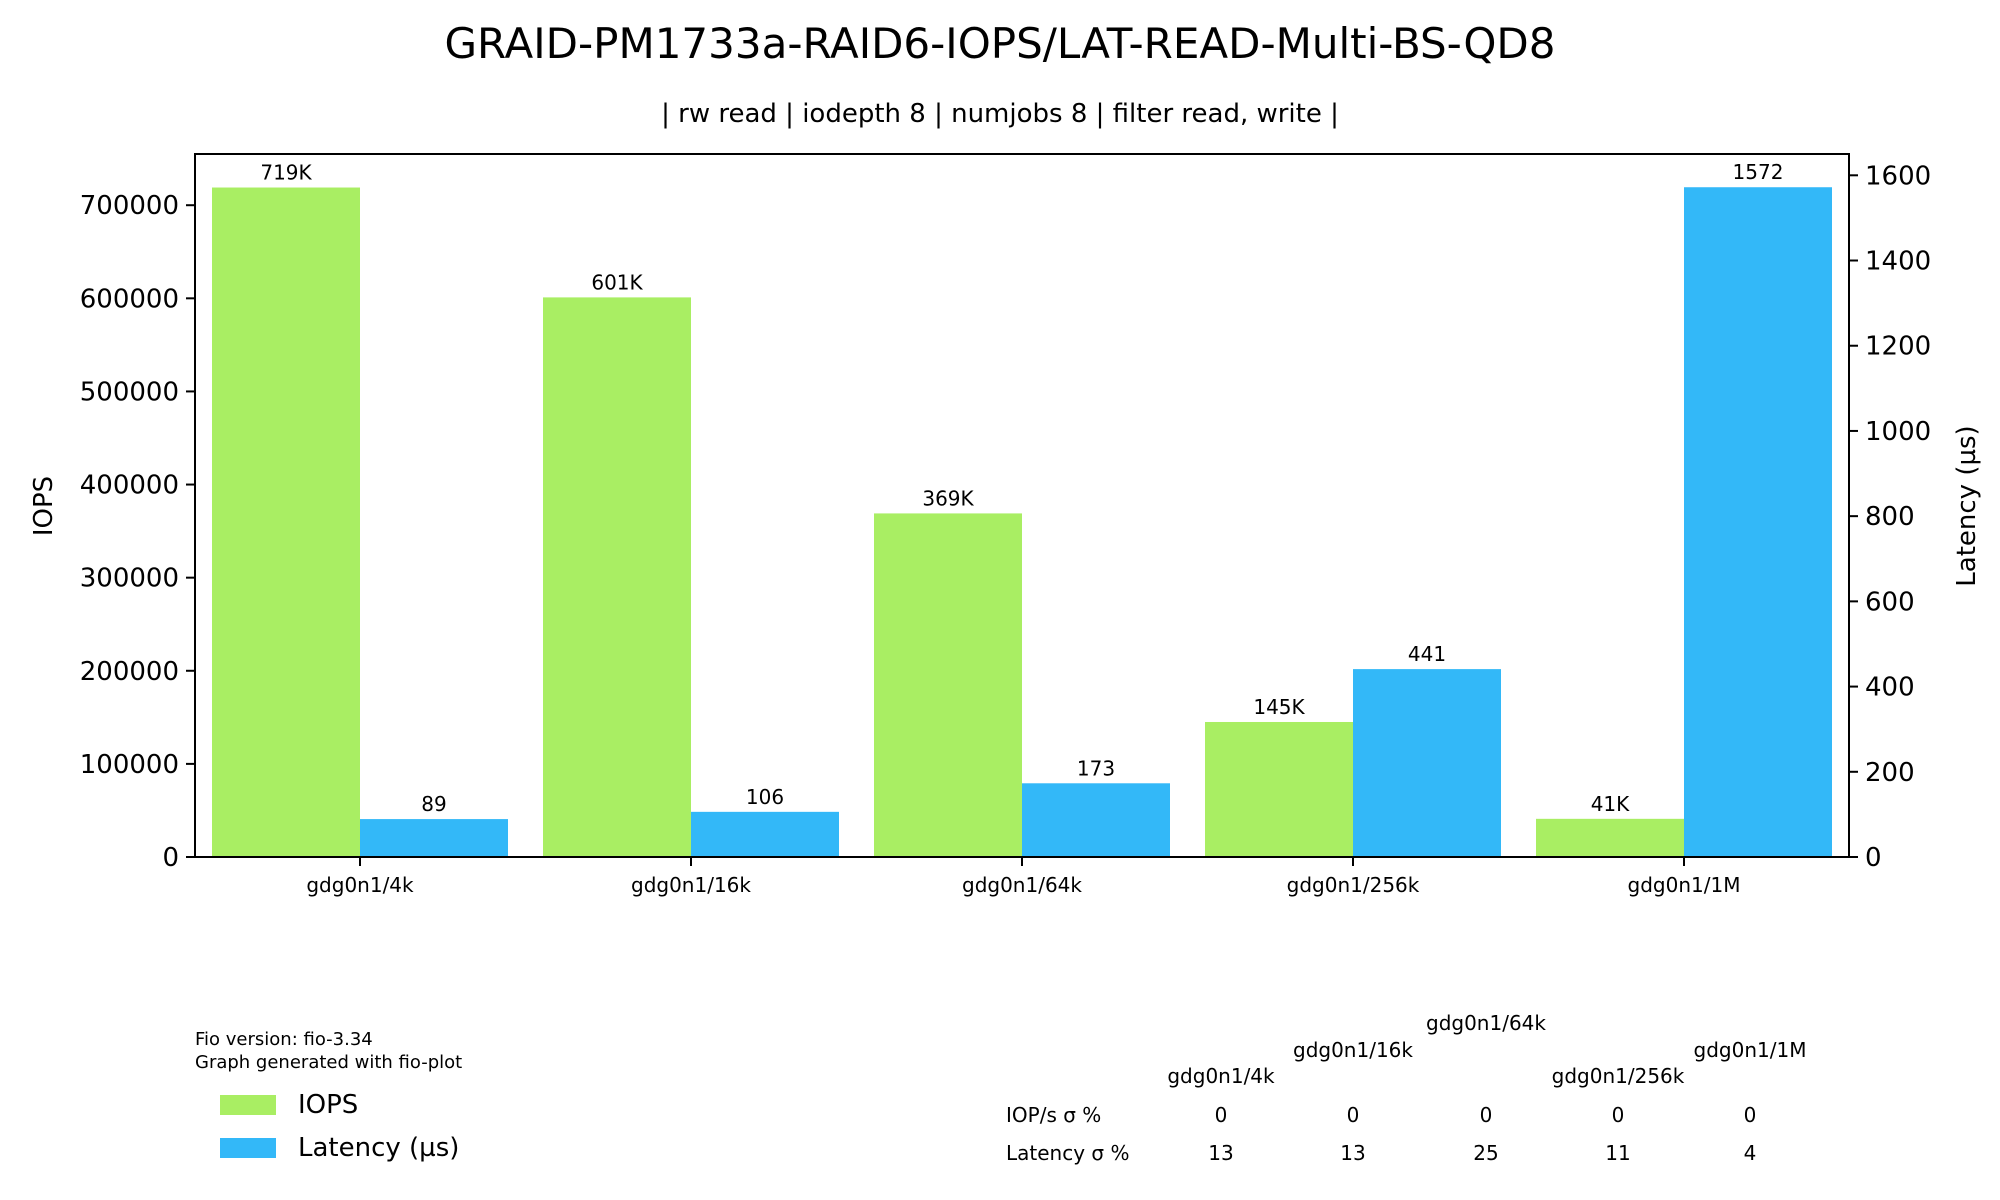 This screenshot has height=1200, width=2000. What do you see at coordinates (433, 804) in the screenshot?
I see `bar-label-latency-0: 89` at bounding box center [433, 804].